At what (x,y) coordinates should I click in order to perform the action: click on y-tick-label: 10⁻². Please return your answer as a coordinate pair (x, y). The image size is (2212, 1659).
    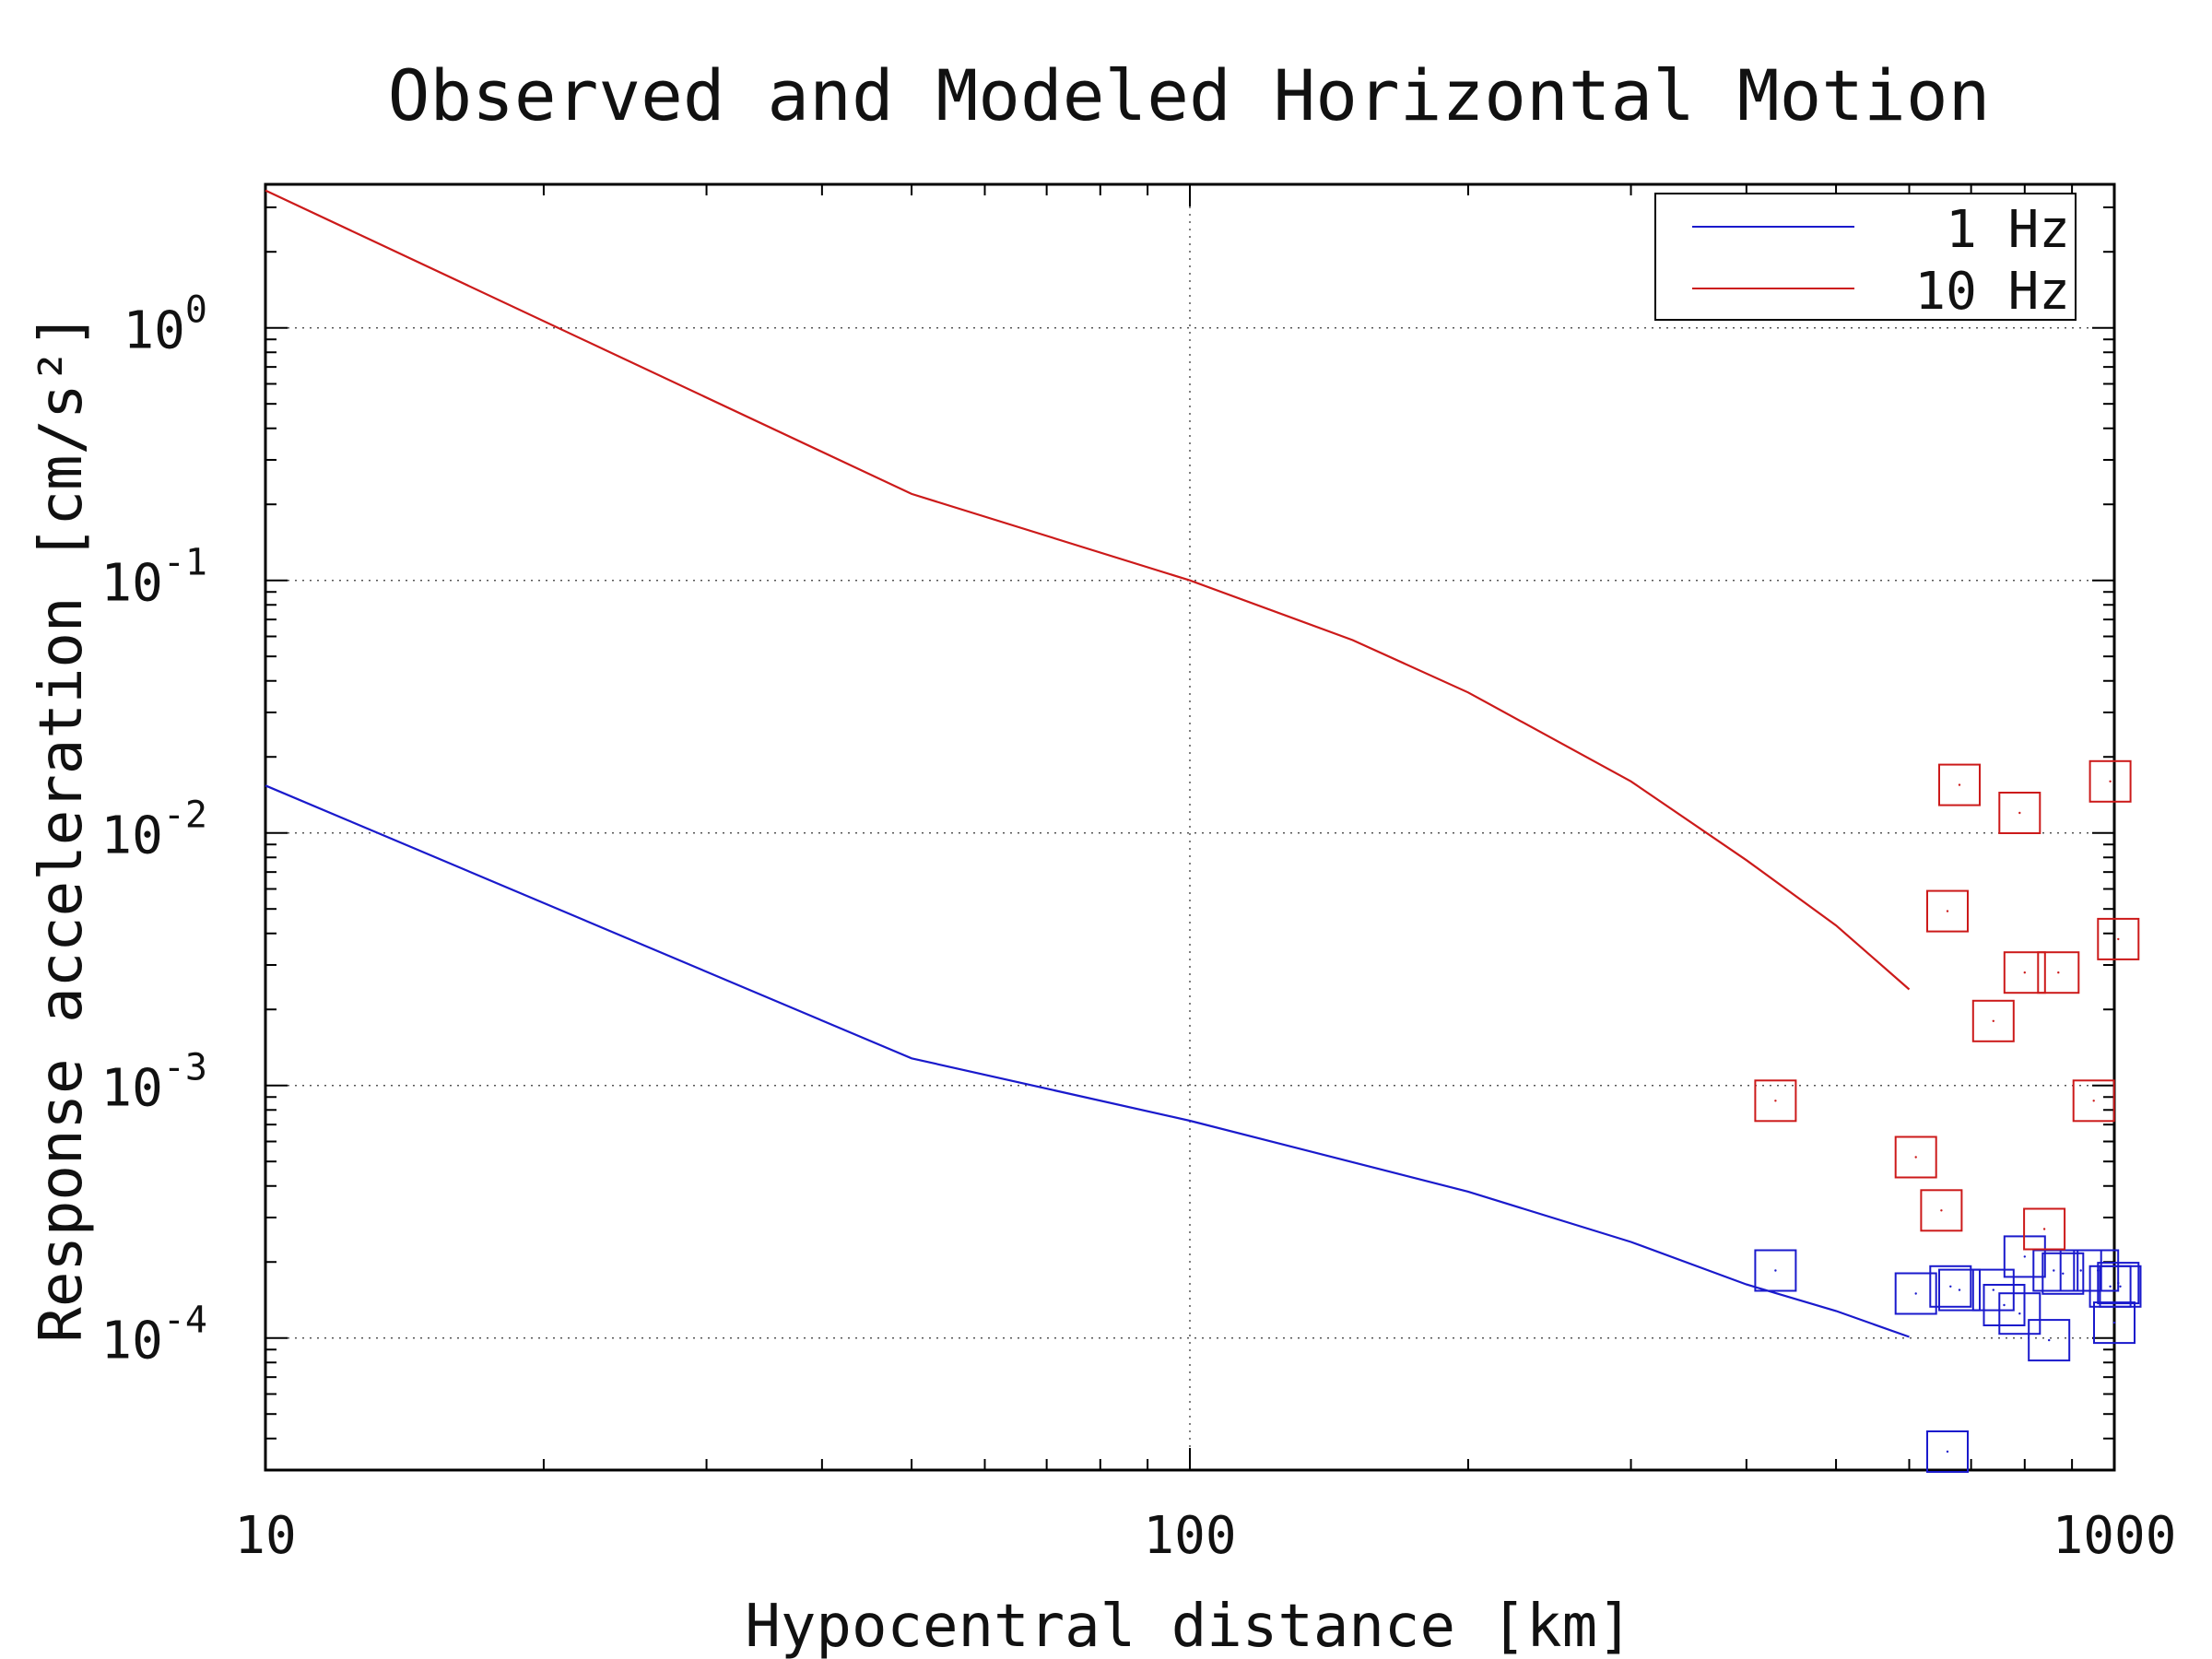
    Looking at the image, I should click on (153, 830).